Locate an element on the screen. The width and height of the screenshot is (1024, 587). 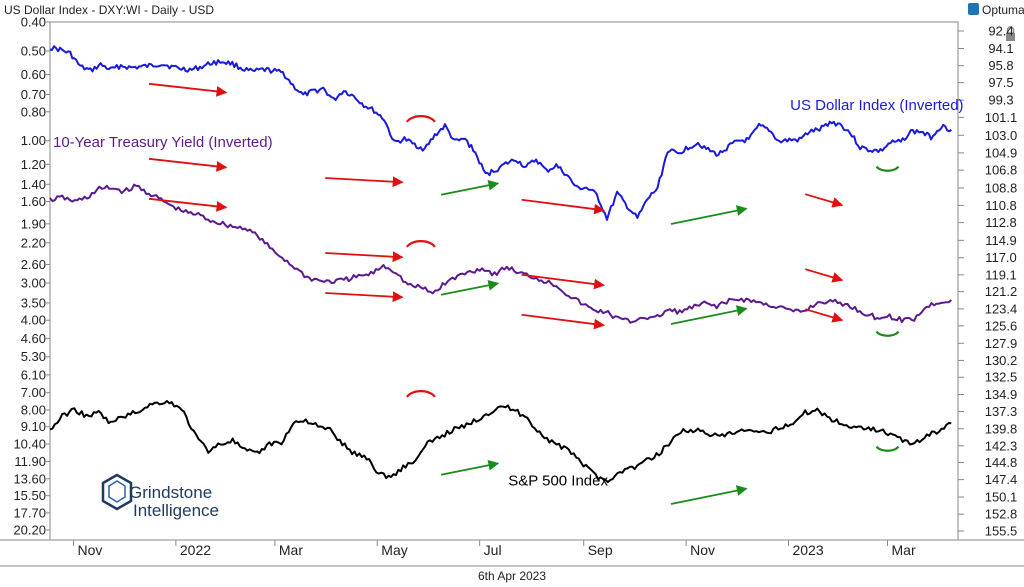
right-tick-label: 123.4 is located at coordinates (1001, 308).